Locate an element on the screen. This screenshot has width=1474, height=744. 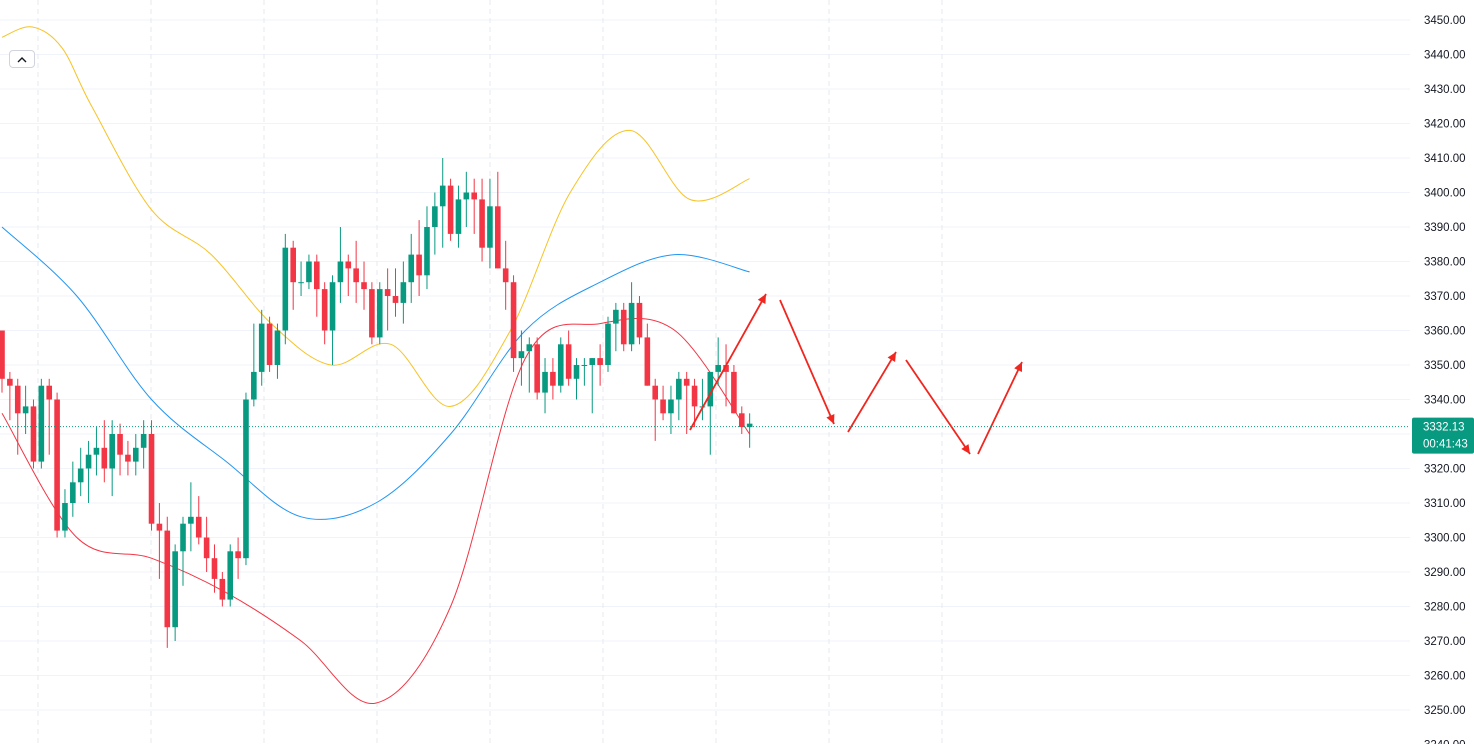
arrow-head is located at coordinates (761, 299).